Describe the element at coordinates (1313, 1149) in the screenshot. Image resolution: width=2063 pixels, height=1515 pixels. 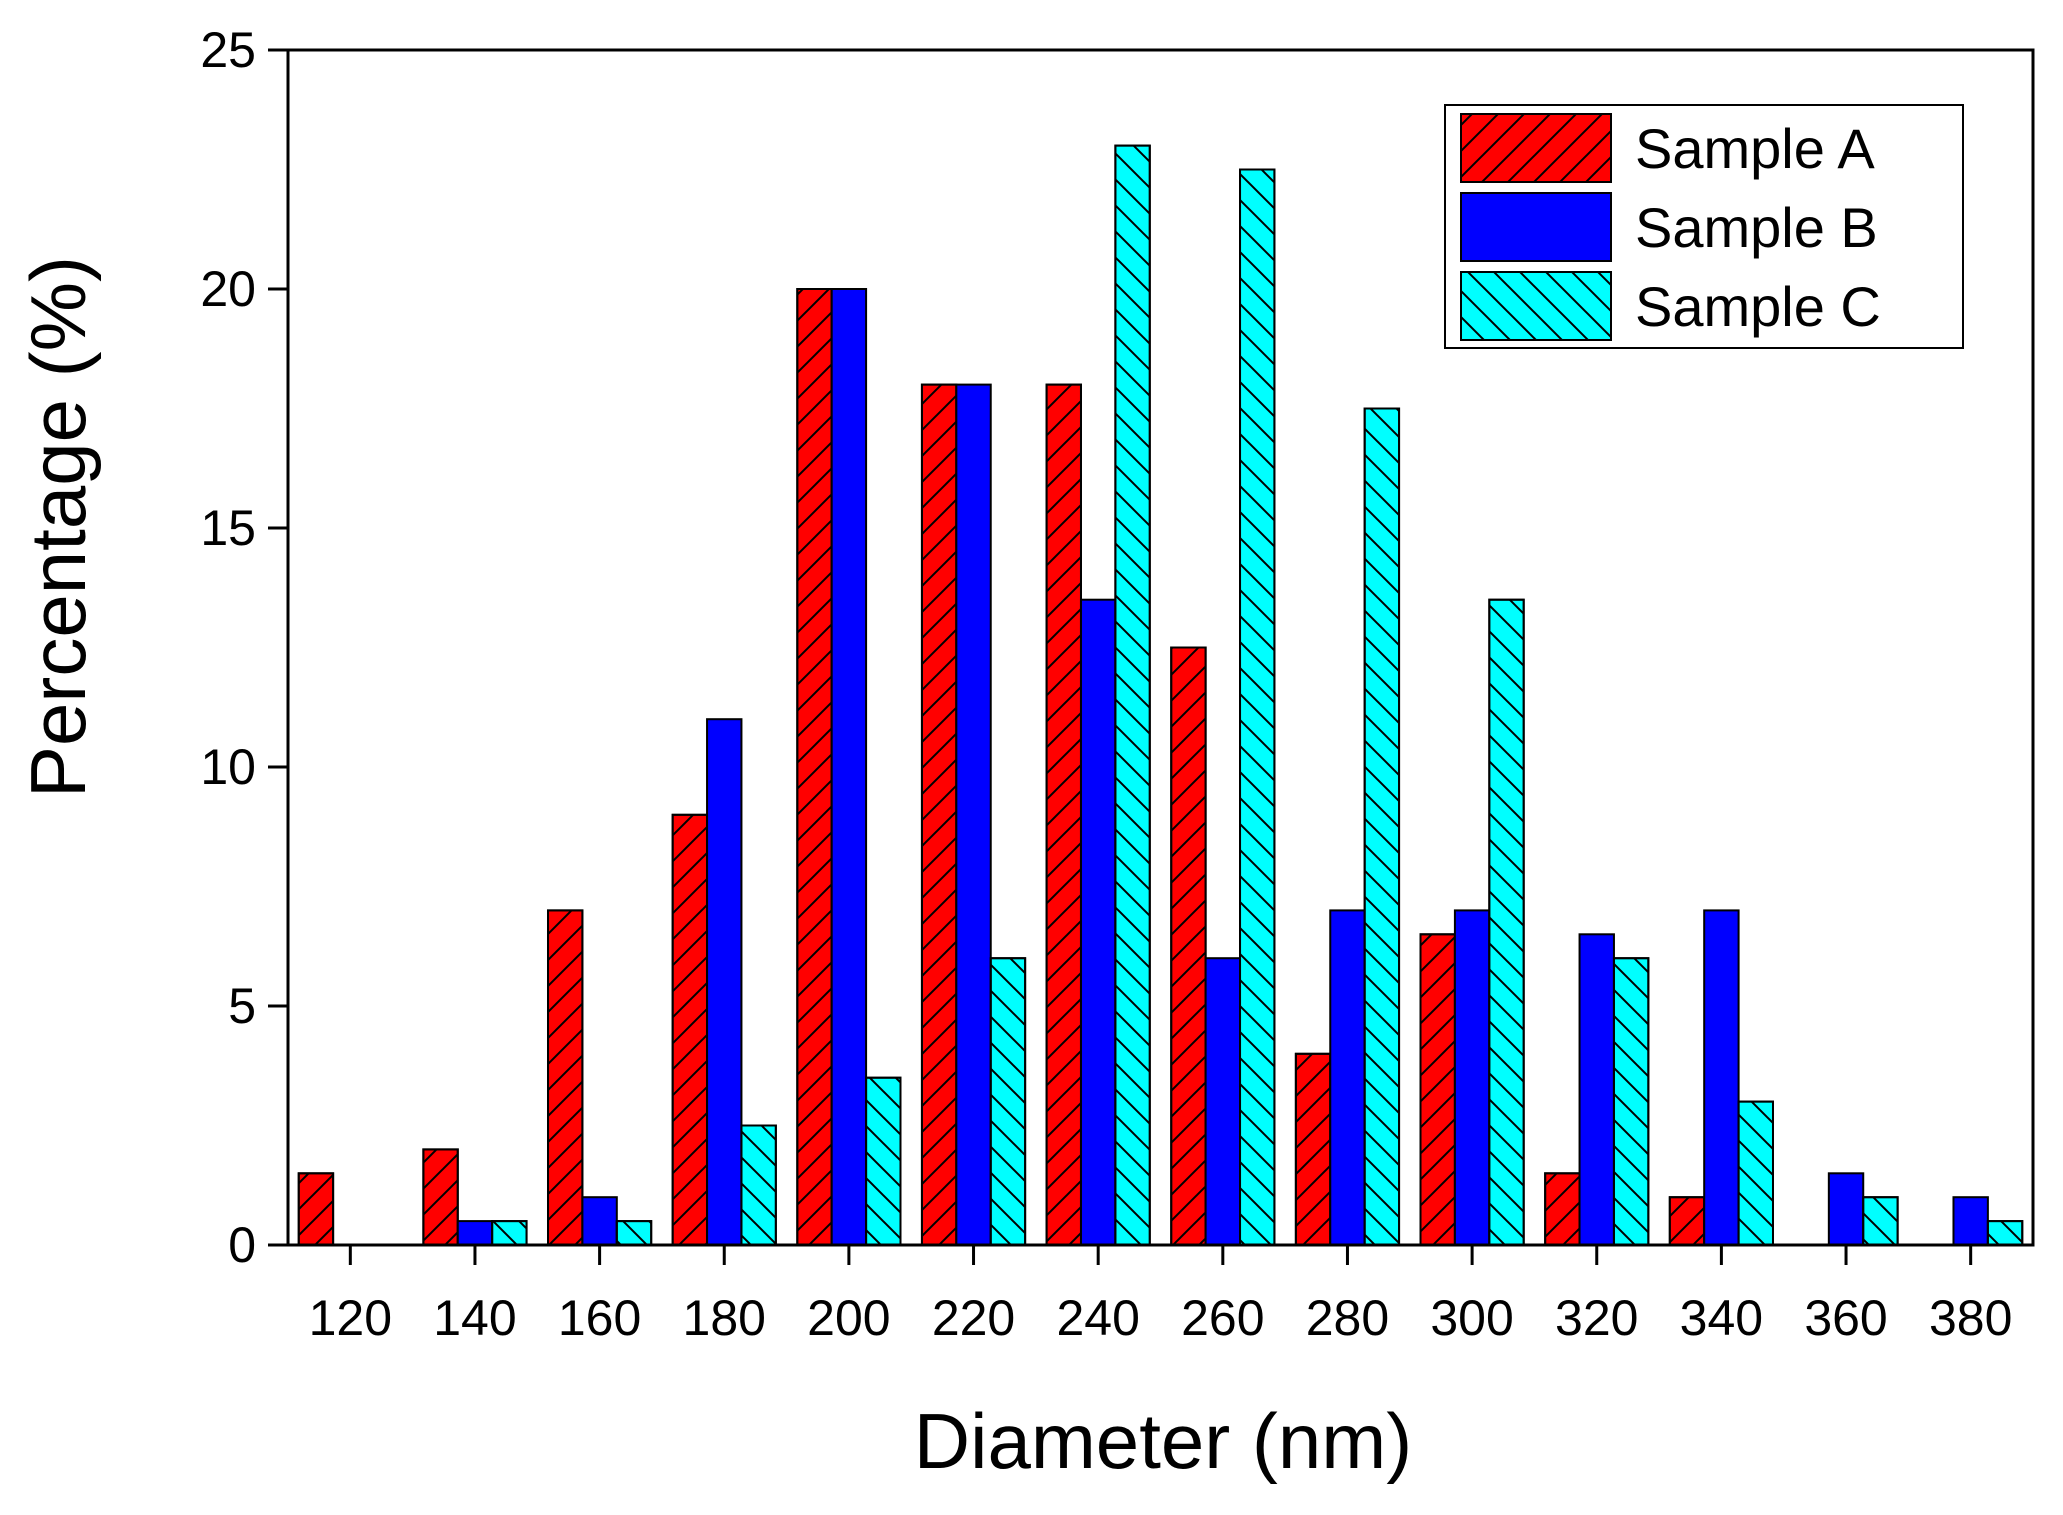
I see `bar-sample-a-280-hatch` at that location.